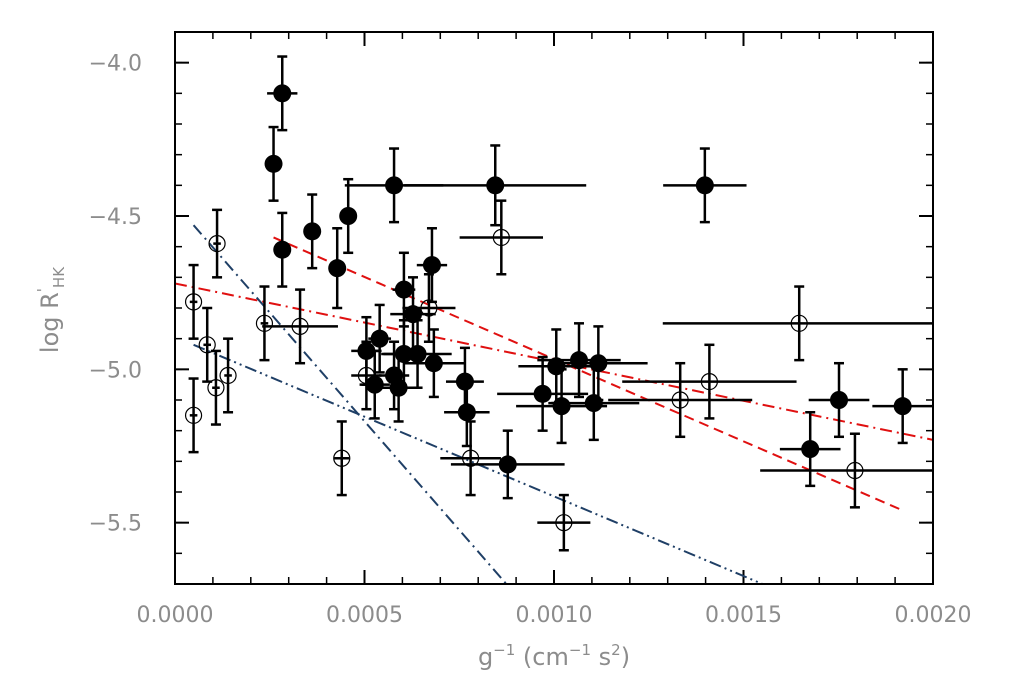  What do you see at coordinates (601, 657) in the screenshot?
I see `x-axis-label-mid: s` at bounding box center [601, 657].